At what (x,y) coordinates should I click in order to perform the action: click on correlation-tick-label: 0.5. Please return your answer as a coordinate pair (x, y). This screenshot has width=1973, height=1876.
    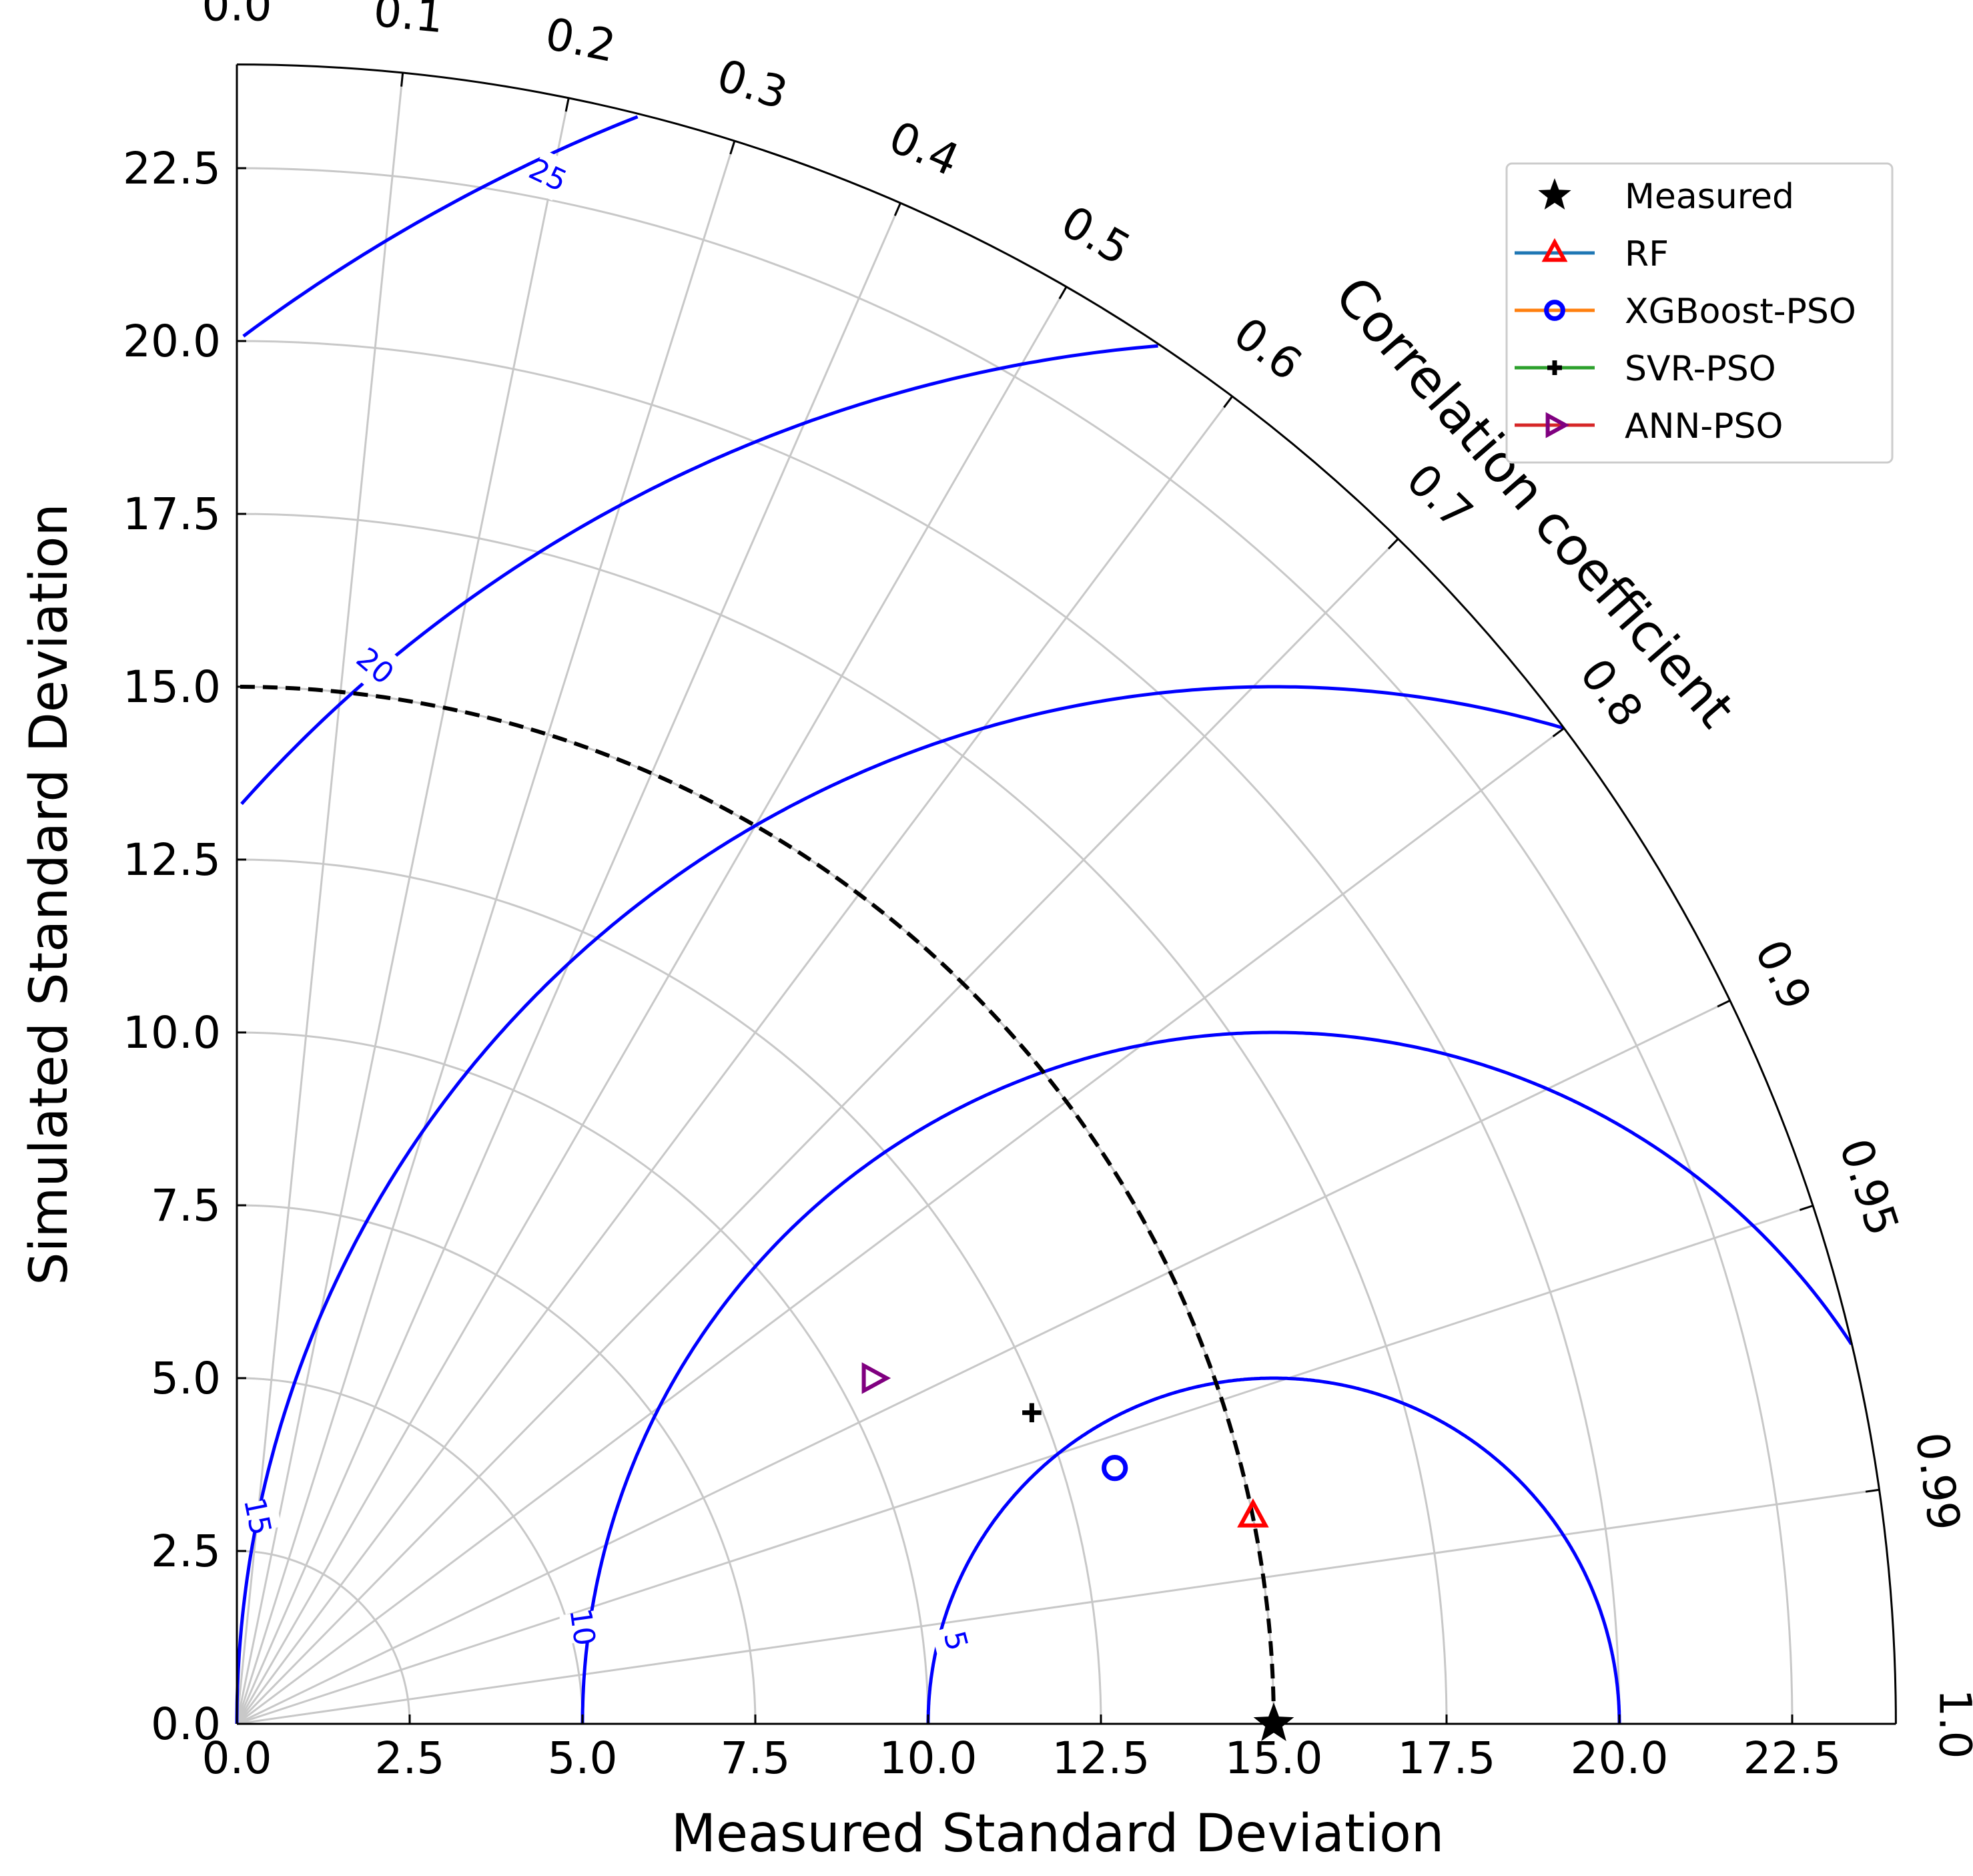
    Looking at the image, I should click on (1096, 236).